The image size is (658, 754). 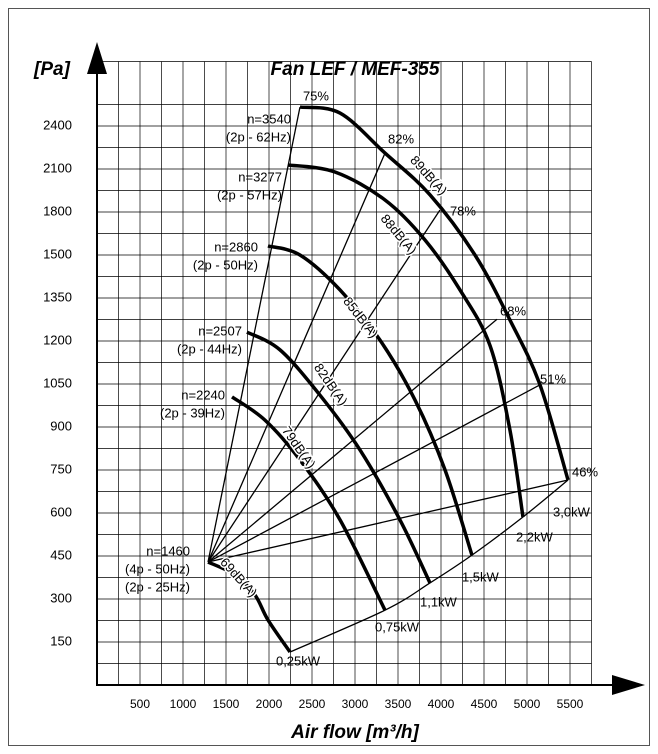 What do you see at coordinates (97, 58) in the screenshot?
I see `y-axis-arrow` at bounding box center [97, 58].